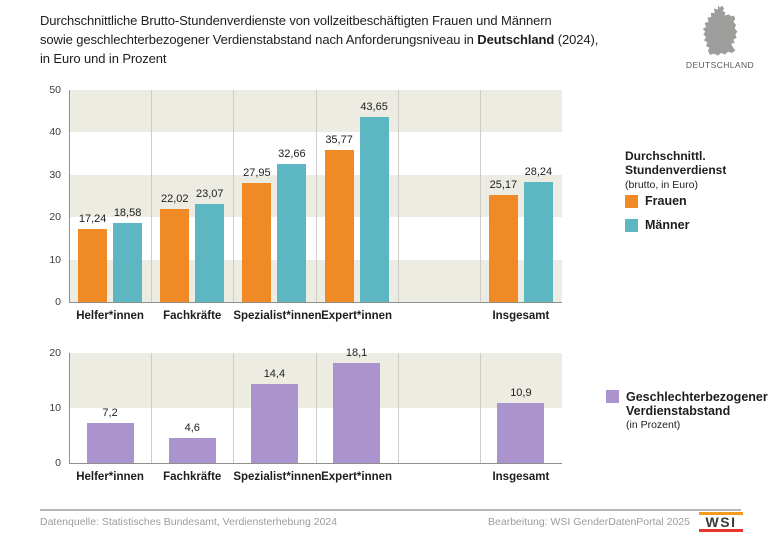 This screenshot has height=540, width=768. What do you see at coordinates (55, 132) in the screenshot?
I see `y-tick-label: 40` at bounding box center [55, 132].